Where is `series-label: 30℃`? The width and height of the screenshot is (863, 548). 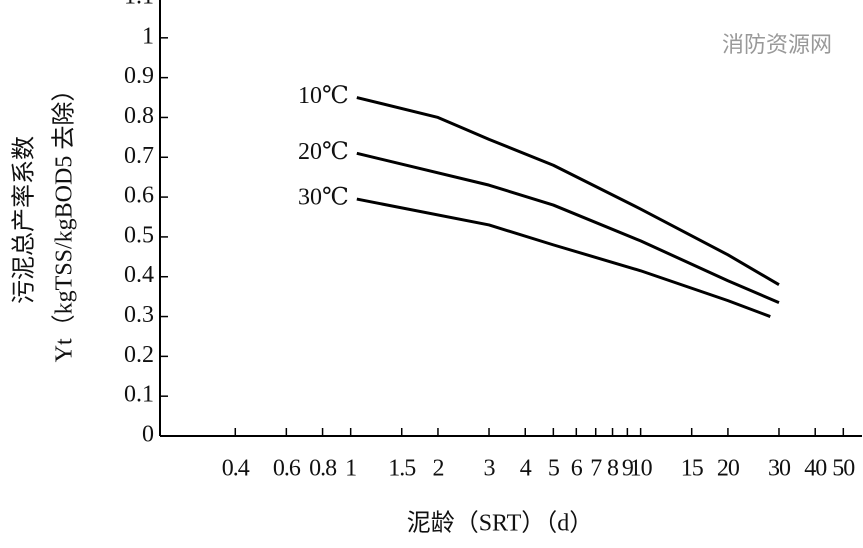
series-label: 30℃ is located at coordinates (323, 198).